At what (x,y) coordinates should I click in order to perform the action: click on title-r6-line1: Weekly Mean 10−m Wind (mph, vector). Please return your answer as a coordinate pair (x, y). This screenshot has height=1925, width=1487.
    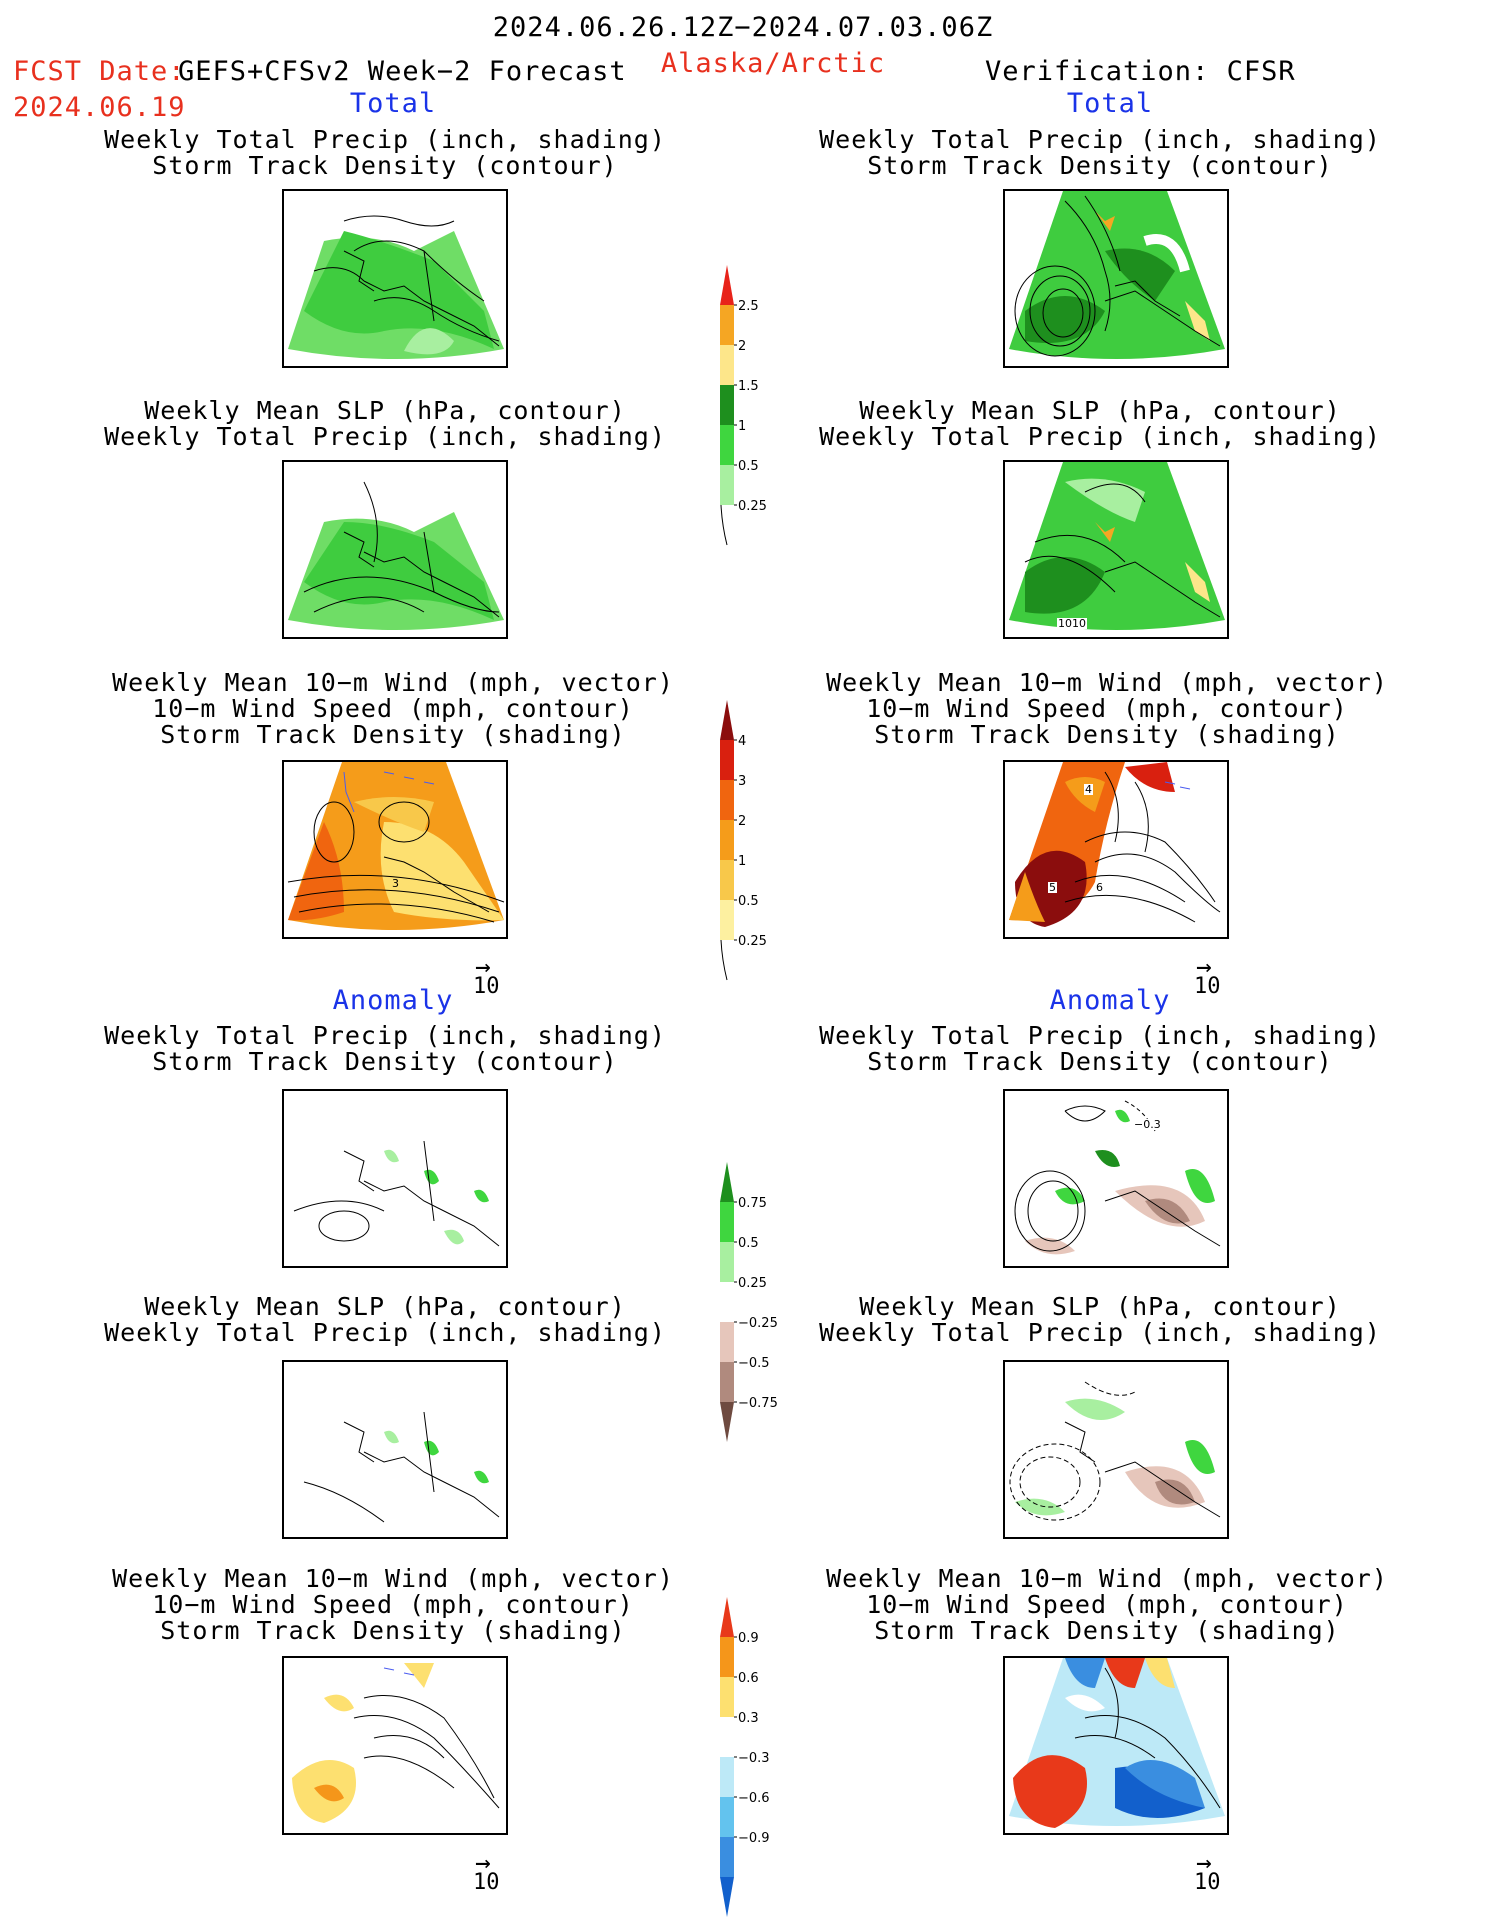
    Looking at the image, I should click on (1107, 1578).